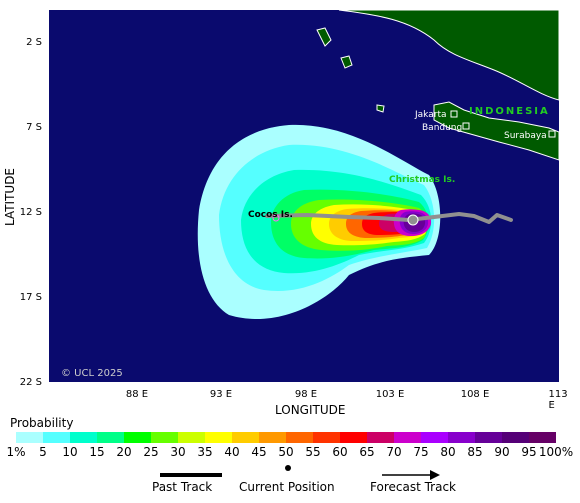 This screenshot has width=580, height=503. I want to click on legend-tick-label: 25, so click(151, 452).